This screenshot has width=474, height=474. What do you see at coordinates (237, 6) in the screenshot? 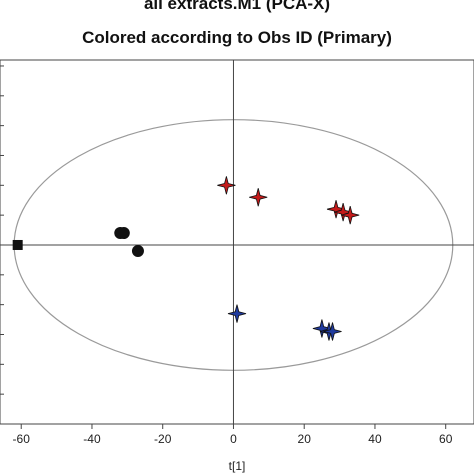
I see `chart-title: all extracts.M1 (PCA-X)` at bounding box center [237, 6].